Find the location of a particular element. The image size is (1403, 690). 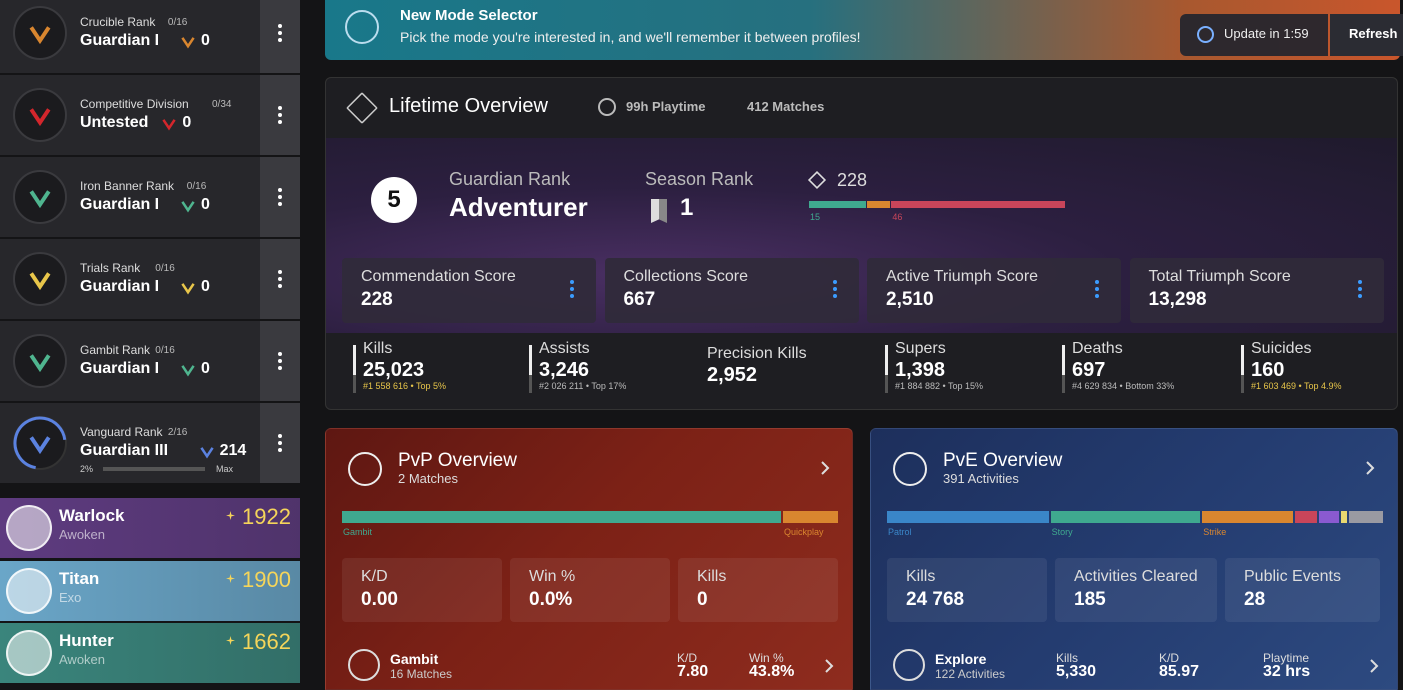

stat-value: 0.00 is located at coordinates (379, 599).